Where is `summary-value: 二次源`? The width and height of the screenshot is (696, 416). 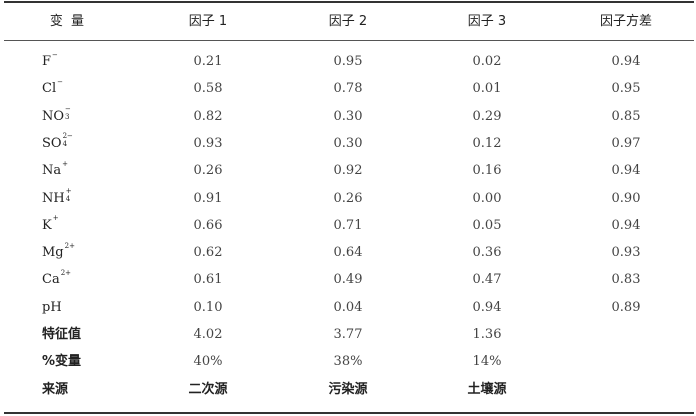
summary-value: 二次源 is located at coordinates (208, 389).